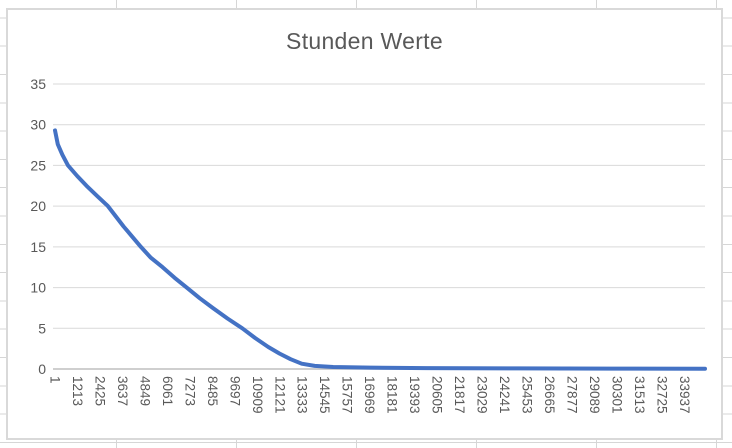 The height and width of the screenshot is (448, 732). Describe the element at coordinates (639, 395) in the screenshot. I see `x-axis-tick-label: 31513` at that location.